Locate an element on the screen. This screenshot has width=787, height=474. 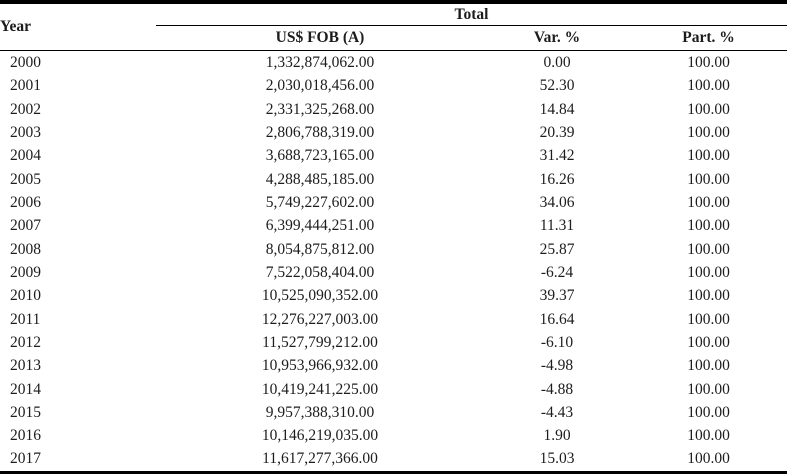
cell-var-pct: -4.88 is located at coordinates (557, 389).